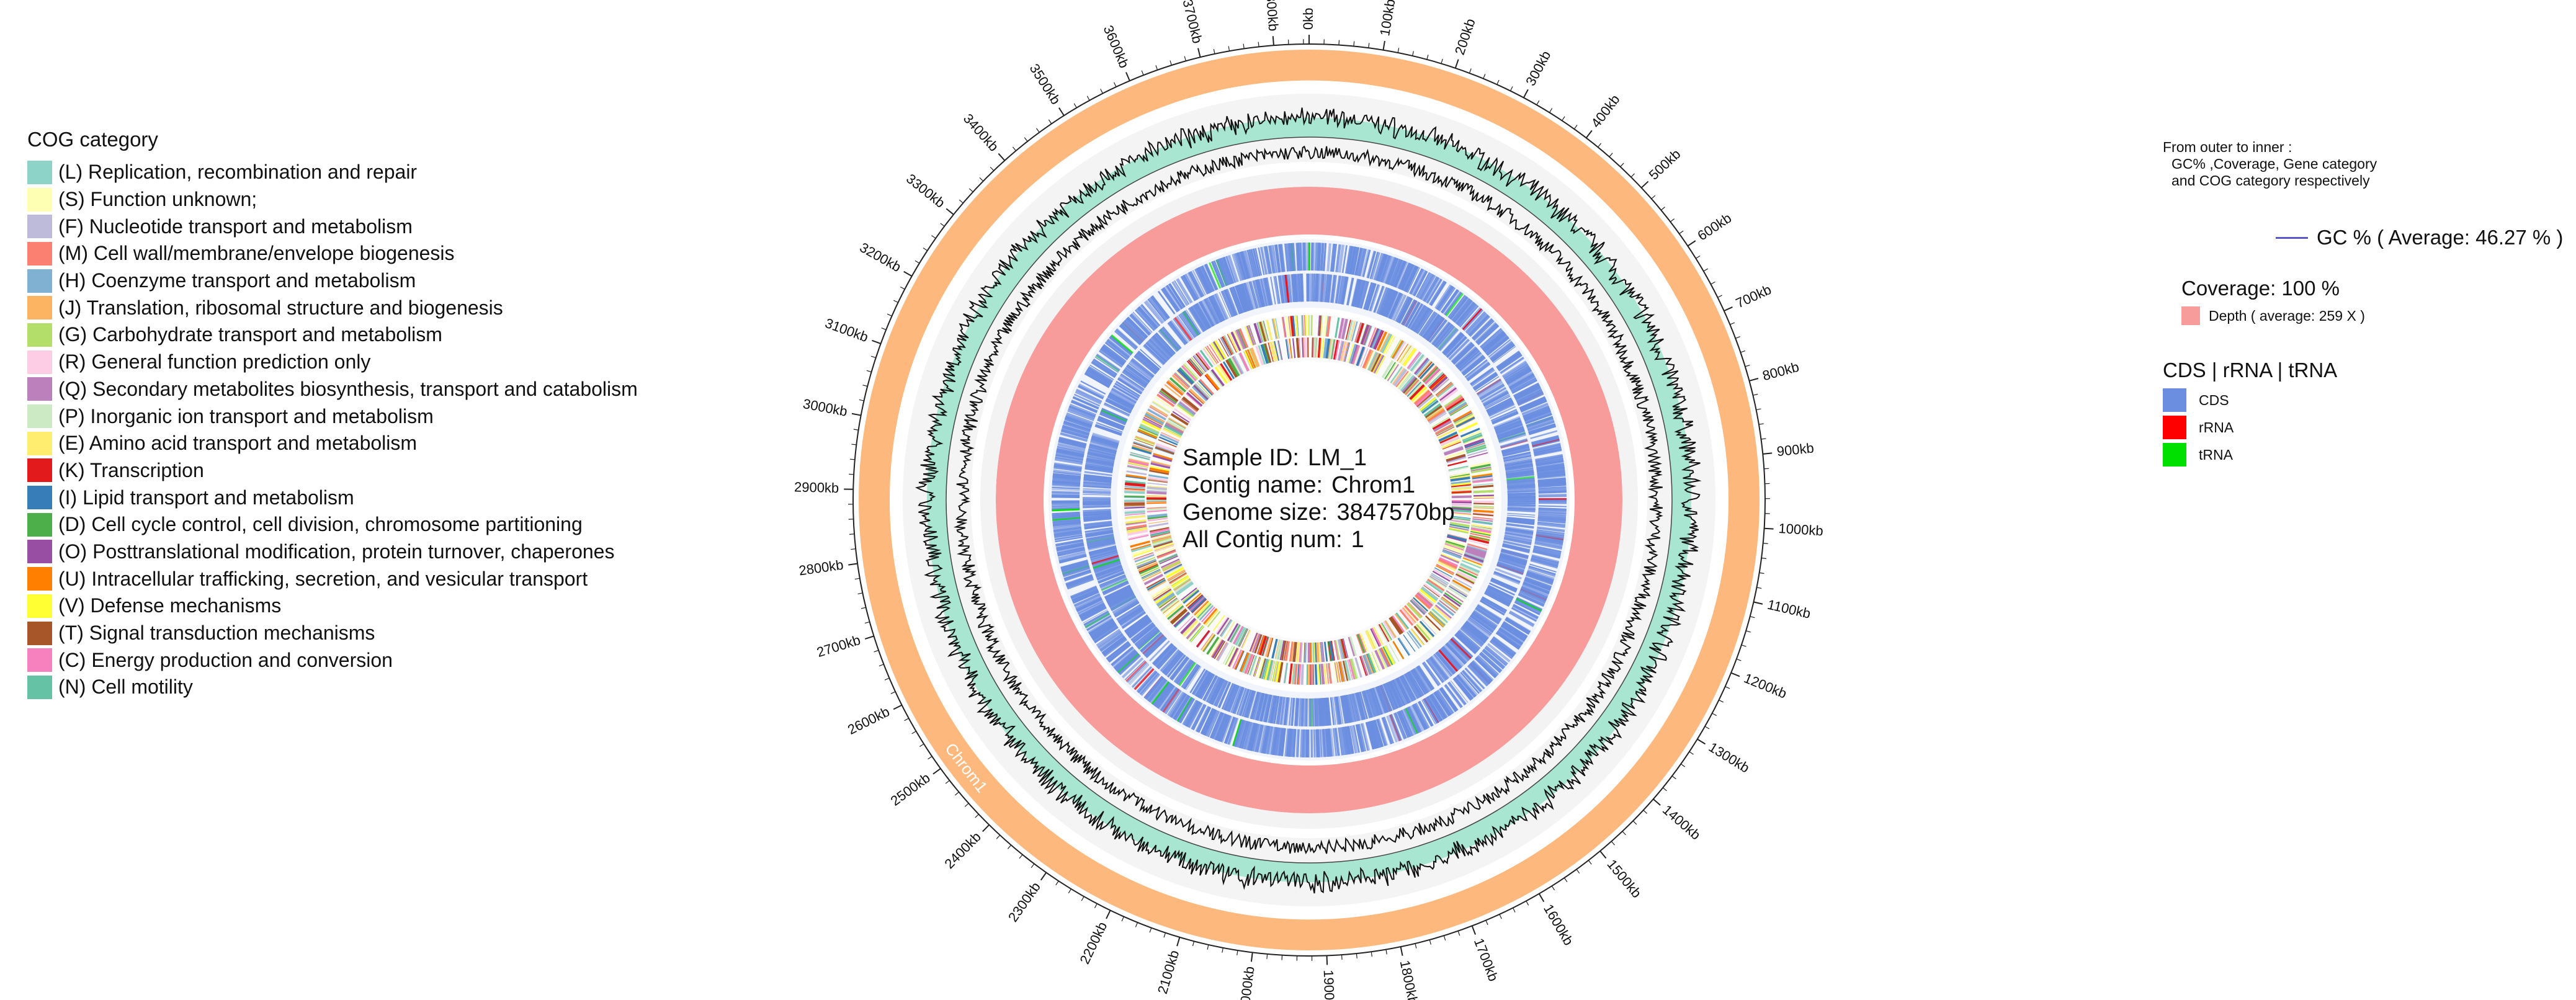 This screenshot has width=2576, height=1000. What do you see at coordinates (216, 633) in the screenshot?
I see `cog-label: (T) Signal transduction mechanisms` at bounding box center [216, 633].